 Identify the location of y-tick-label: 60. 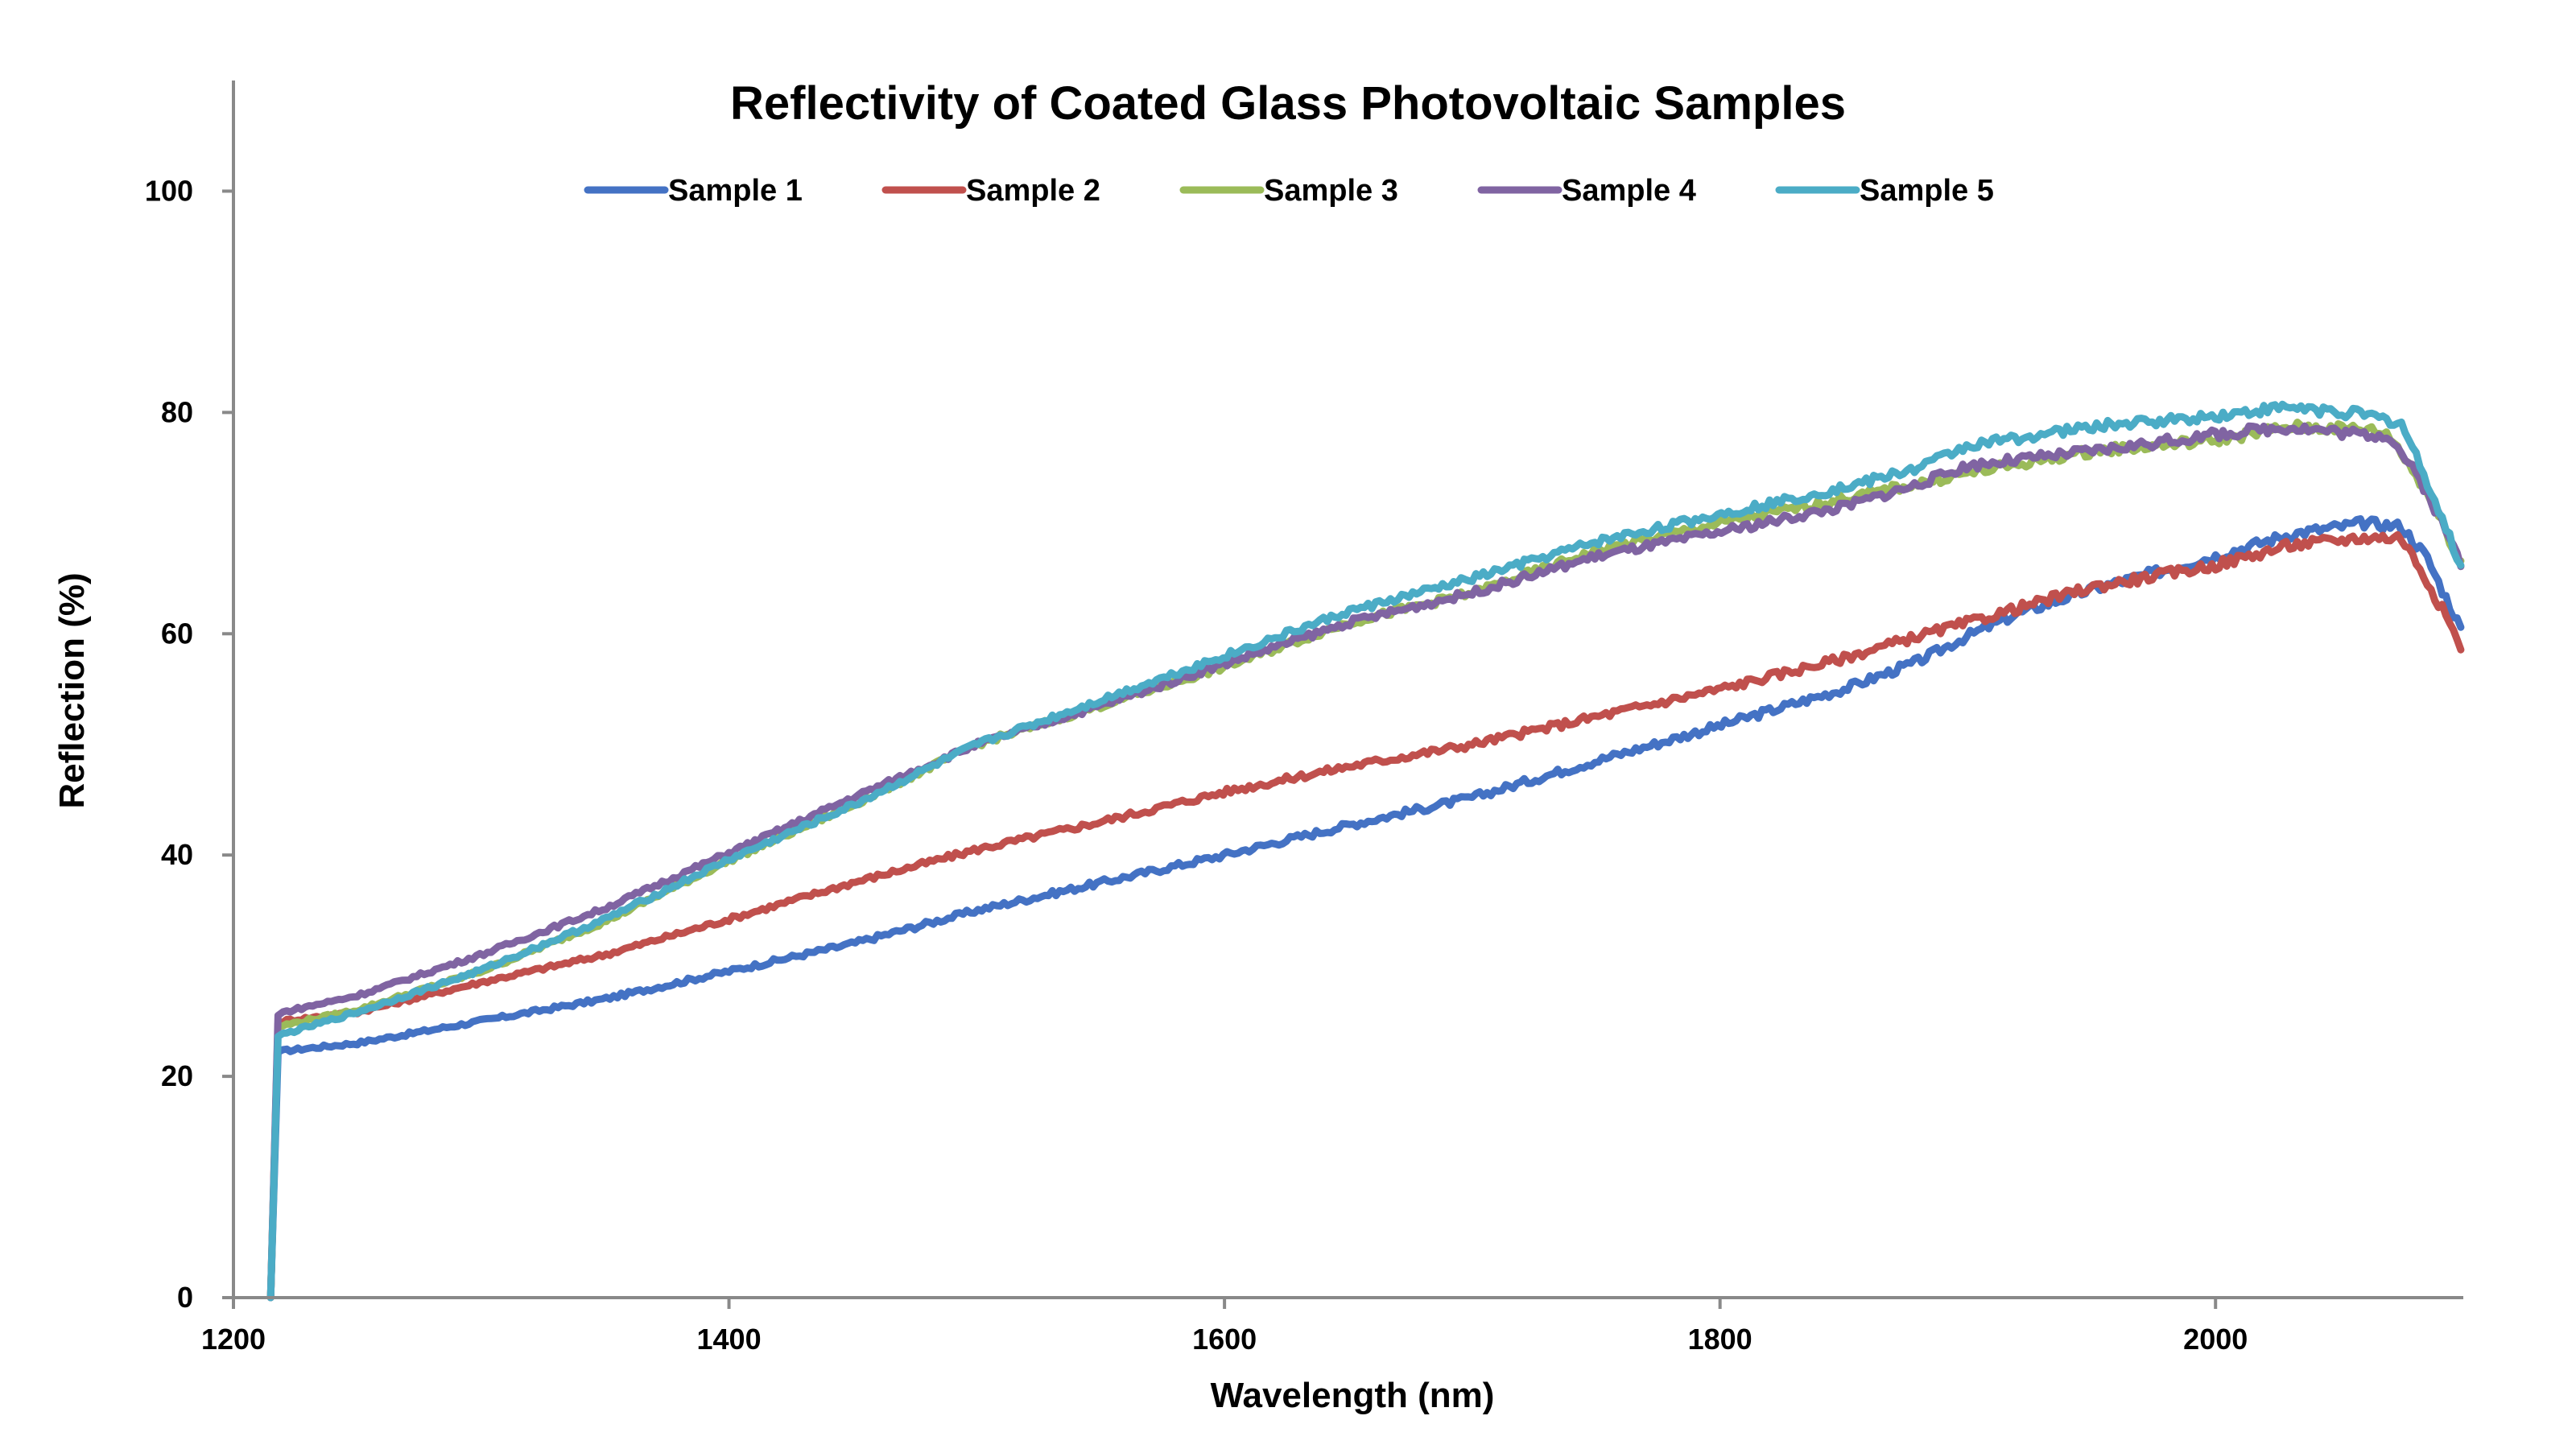
(177, 633).